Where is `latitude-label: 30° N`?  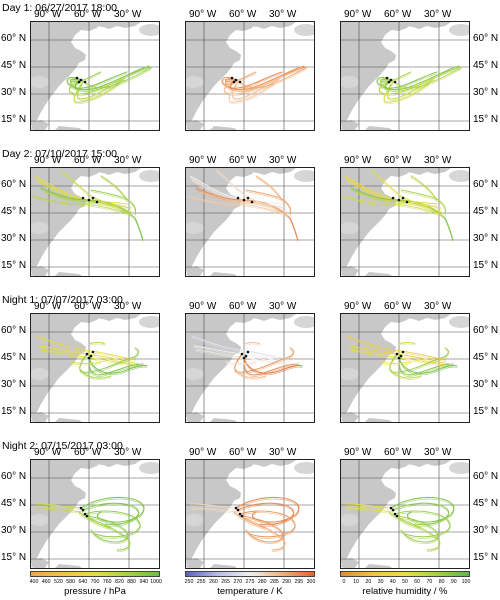
latitude-label: 30° N is located at coordinates (14, 384).